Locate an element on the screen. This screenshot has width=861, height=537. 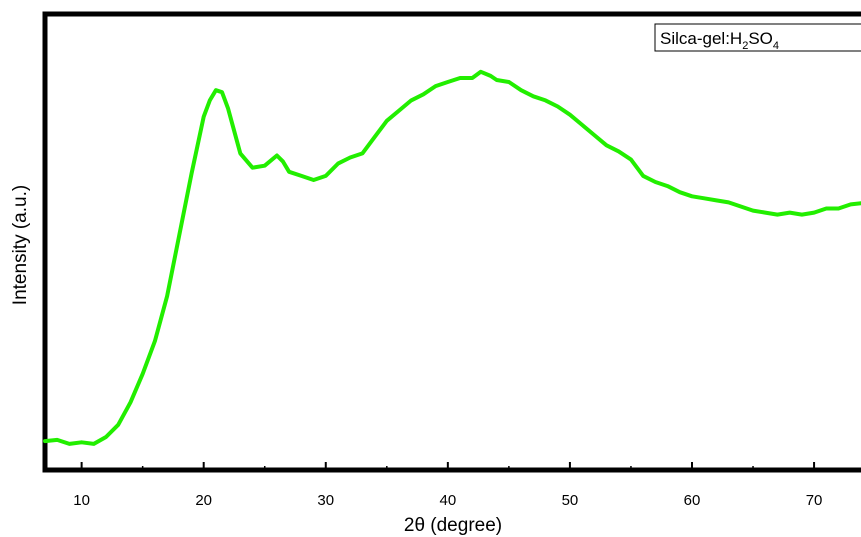
x-tick-label-60: 60 is located at coordinates (692, 500).